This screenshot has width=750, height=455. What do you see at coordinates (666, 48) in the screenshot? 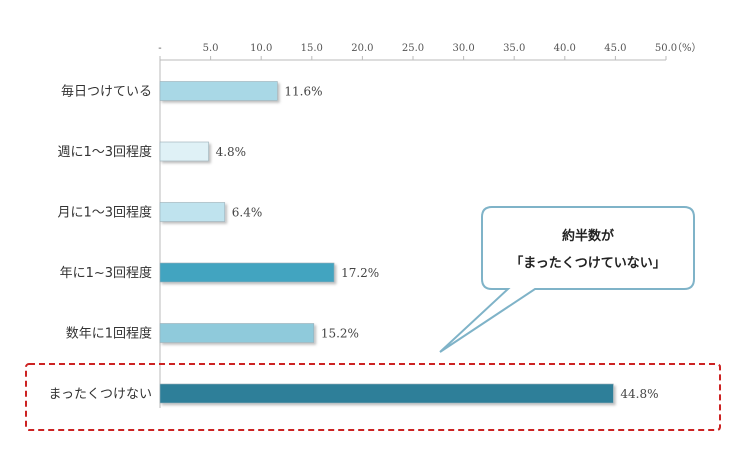
I see `x-tick-label: 50.0` at bounding box center [666, 48].